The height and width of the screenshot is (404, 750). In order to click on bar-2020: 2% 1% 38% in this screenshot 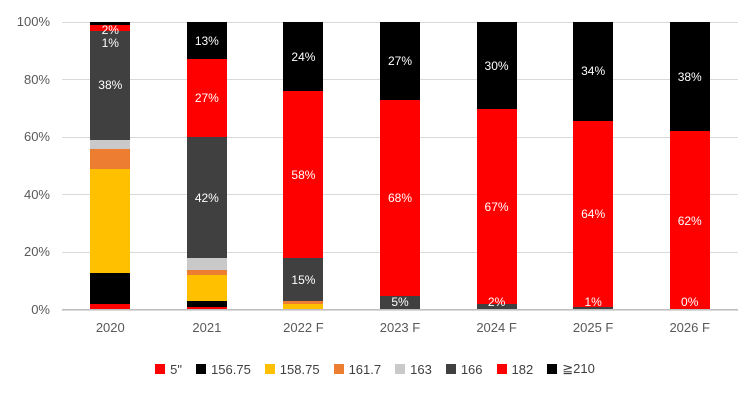, I will do `click(110, 166)`.